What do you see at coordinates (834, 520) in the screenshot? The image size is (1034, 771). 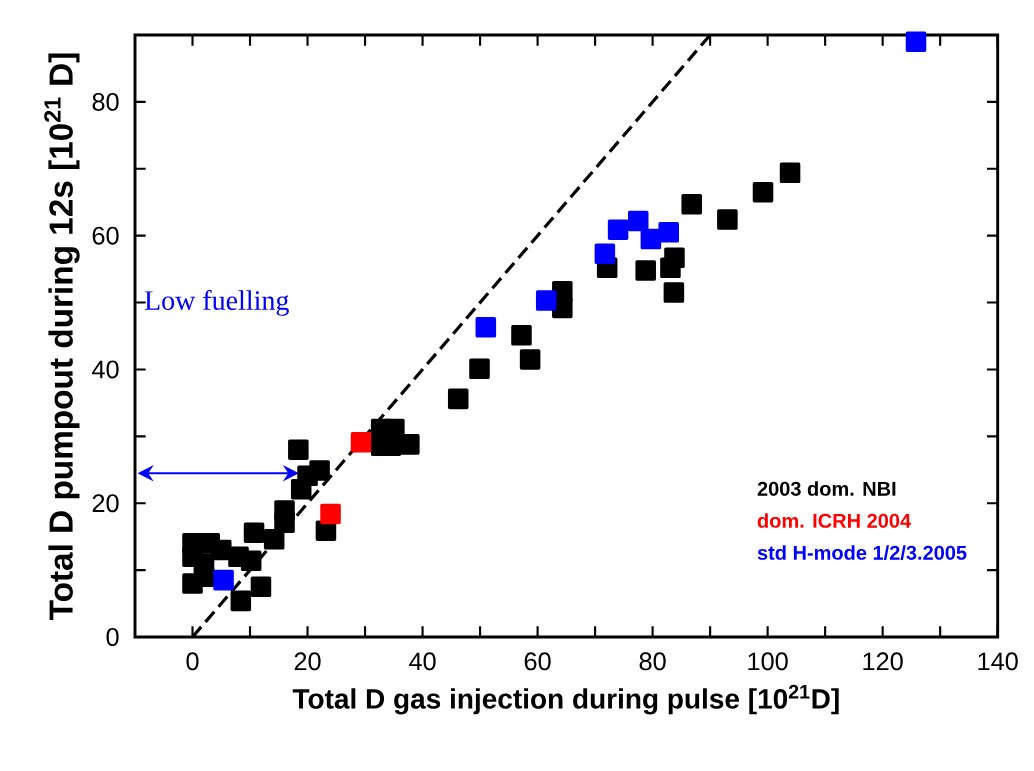 I see `text: dom. ICRH 2004` at bounding box center [834, 520].